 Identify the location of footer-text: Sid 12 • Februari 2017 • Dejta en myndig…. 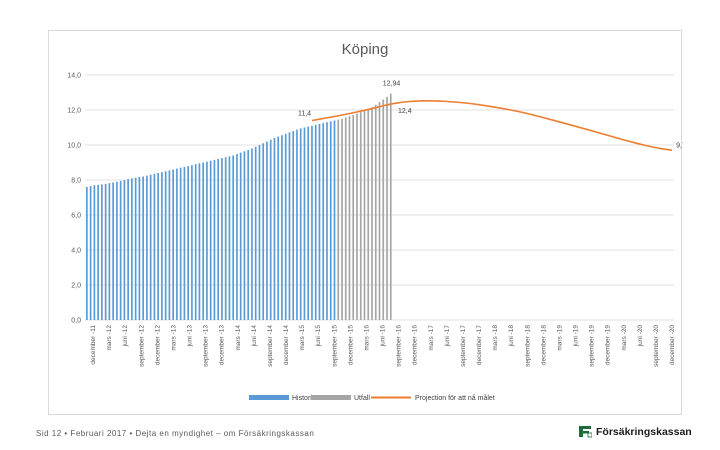
(175, 433).